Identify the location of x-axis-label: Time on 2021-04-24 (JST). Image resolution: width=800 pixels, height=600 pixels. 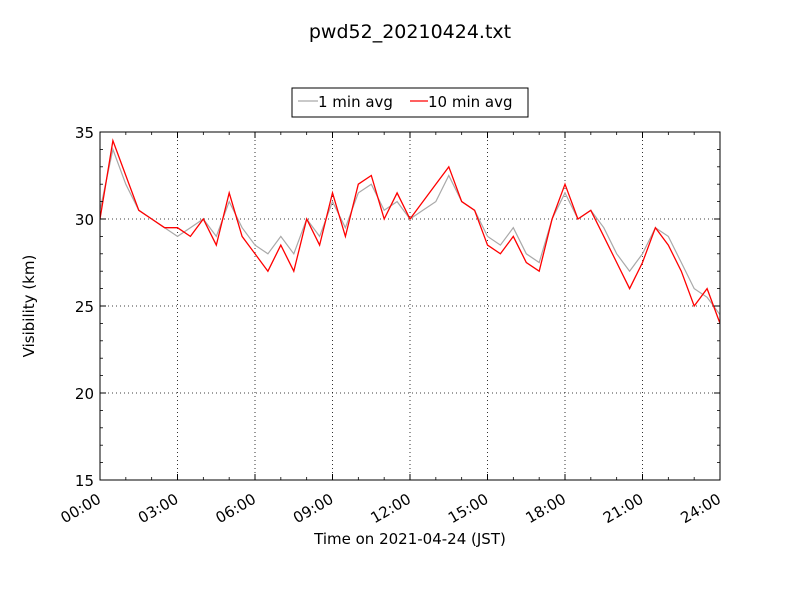
(409, 539).